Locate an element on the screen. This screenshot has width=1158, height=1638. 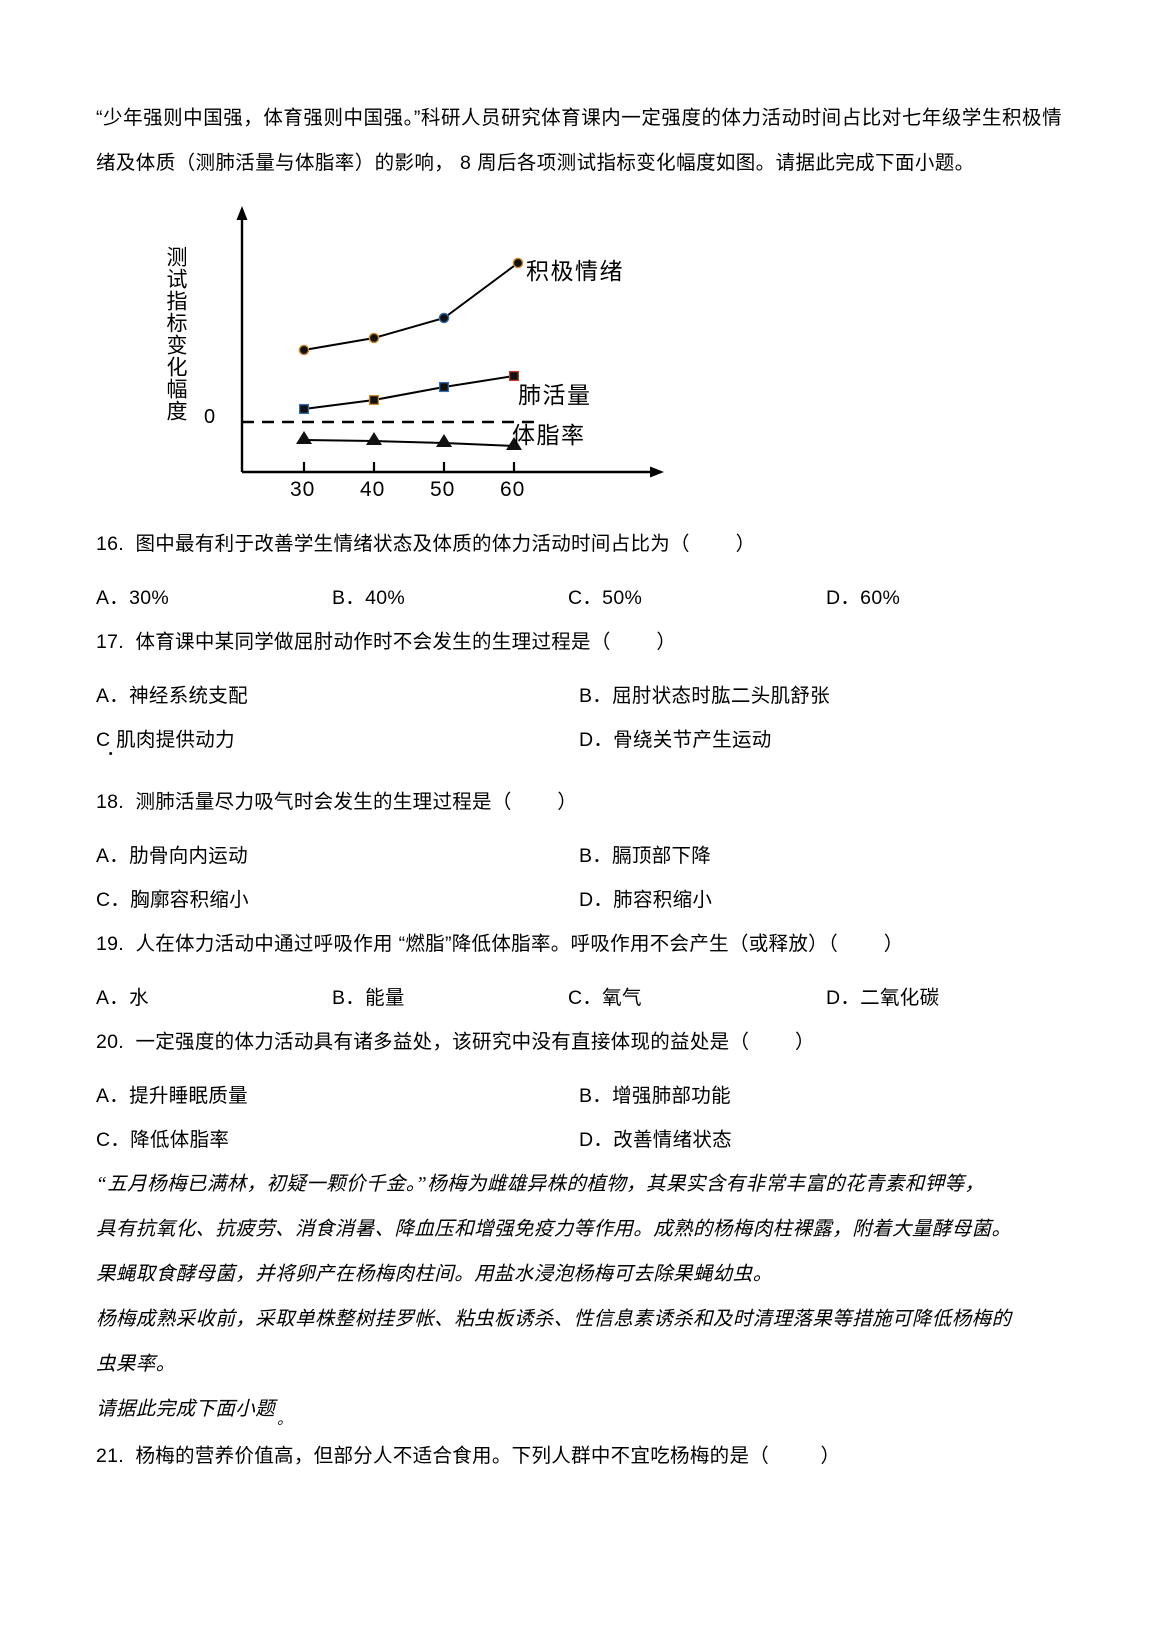
line-chart: 测试指标变化幅度 0 积极情绪 肺活量 体脂率 30 40 50 60 is located at coordinates (412, 355).